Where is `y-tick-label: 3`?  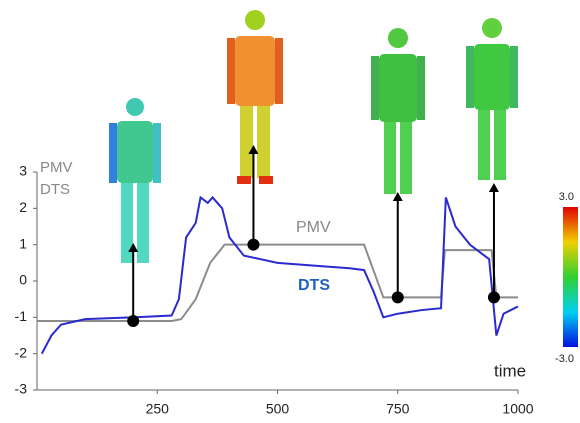
y-tick-label: 3 is located at coordinates (23, 171).